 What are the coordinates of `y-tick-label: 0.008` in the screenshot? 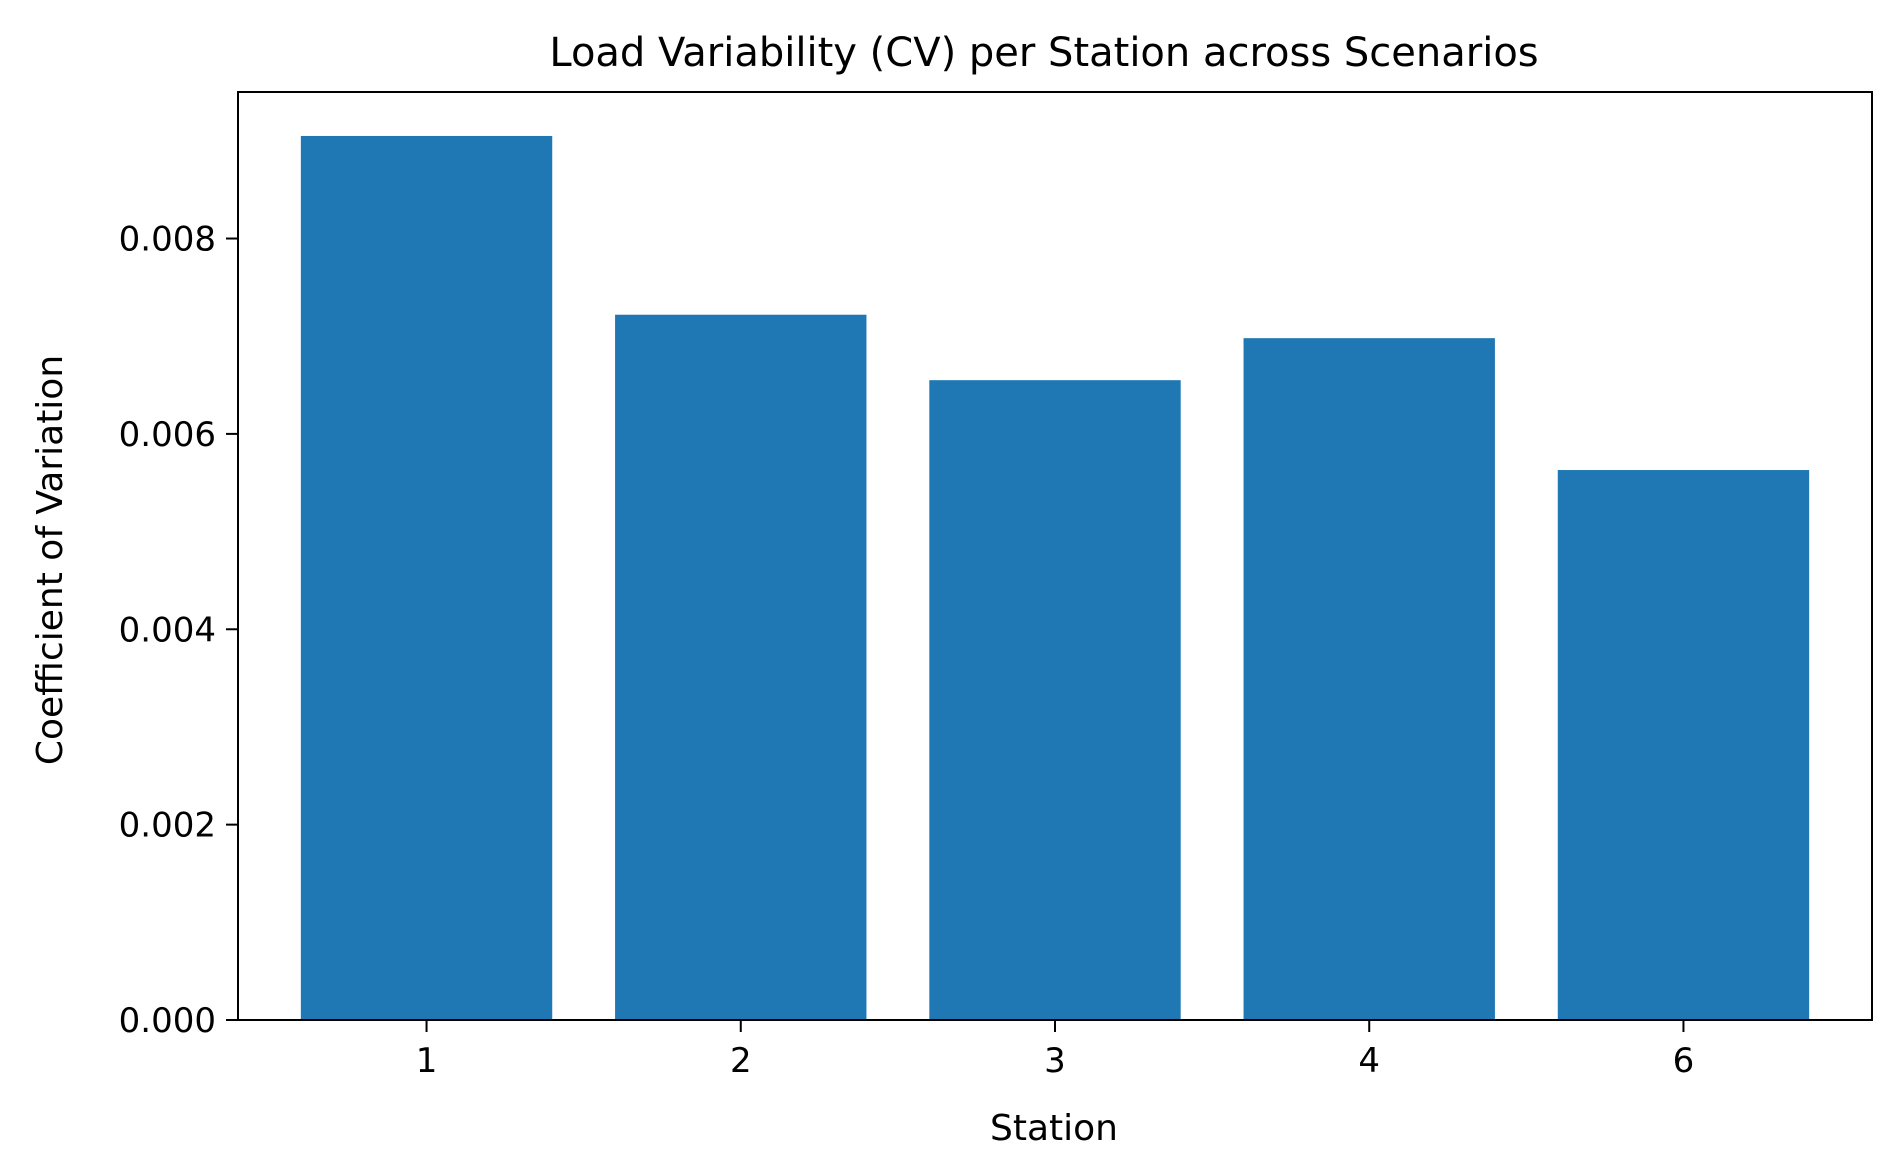 It's located at (167, 240).